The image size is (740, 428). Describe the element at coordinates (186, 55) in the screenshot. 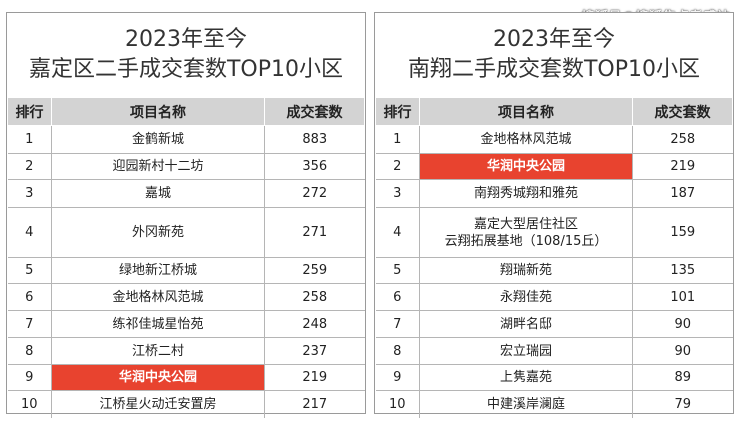

I see `panel-title: 2023年至今 嘉定区二手成交套数TOP10小区` at that location.